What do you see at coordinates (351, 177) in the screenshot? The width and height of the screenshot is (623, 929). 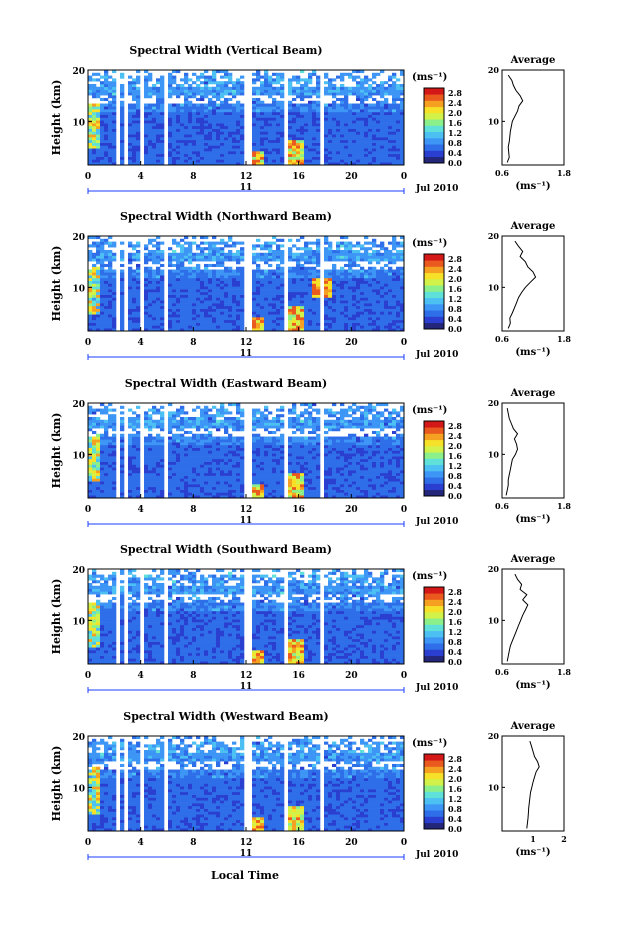 I see `x-tick-label: 20` at bounding box center [351, 177].